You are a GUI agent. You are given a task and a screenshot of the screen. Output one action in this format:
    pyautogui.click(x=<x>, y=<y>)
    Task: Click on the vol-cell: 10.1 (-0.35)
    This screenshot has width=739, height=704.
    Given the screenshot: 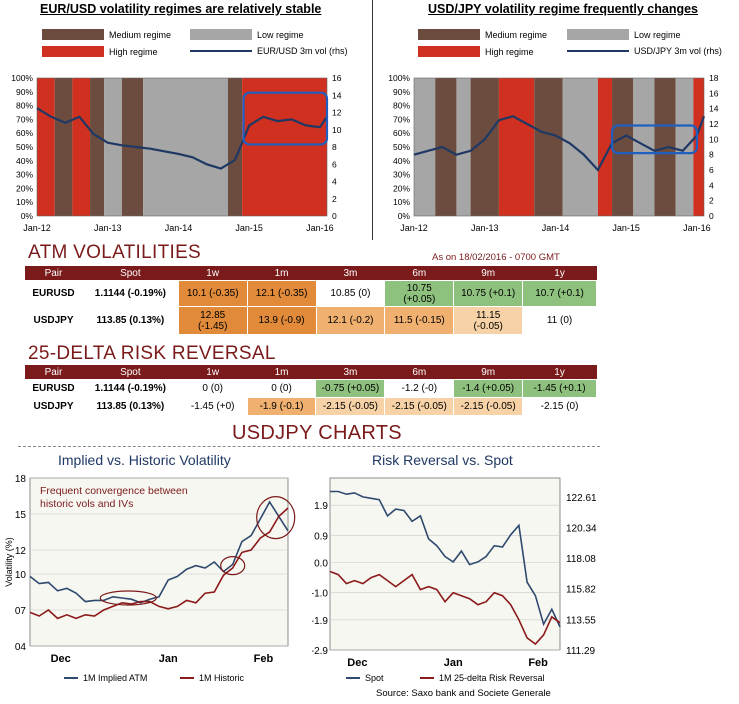 What is the action you would take?
    pyautogui.click(x=212, y=293)
    